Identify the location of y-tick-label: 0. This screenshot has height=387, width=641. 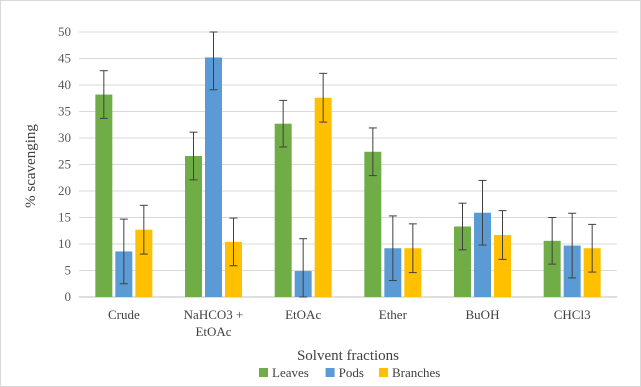
(68, 296).